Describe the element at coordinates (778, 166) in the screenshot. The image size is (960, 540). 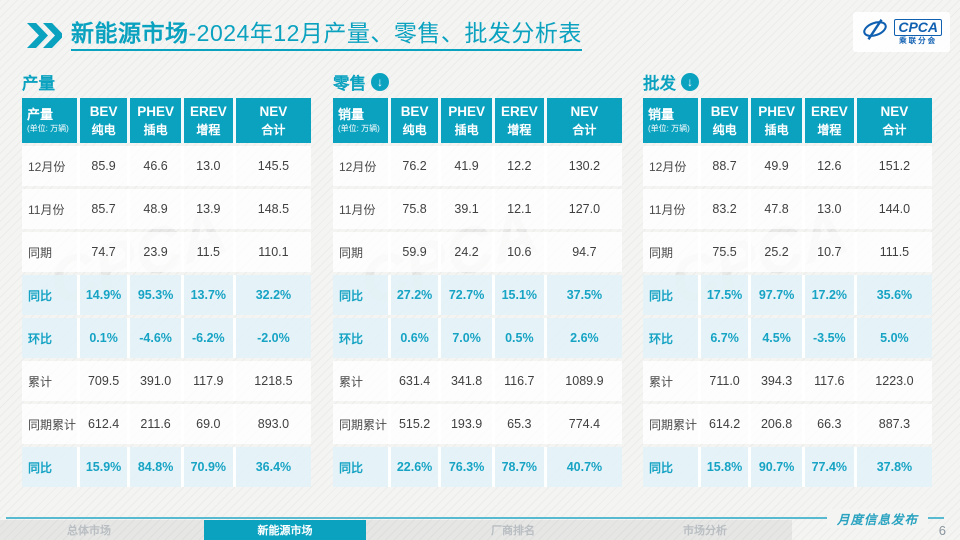
I see `data-cell: 49.9` at that location.